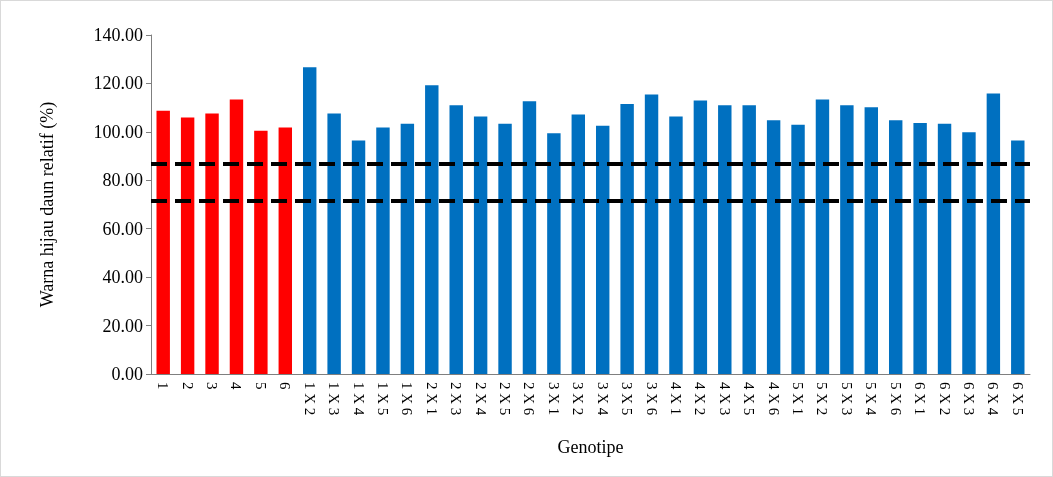 The height and width of the screenshot is (477, 1053). What do you see at coordinates (871, 399) in the screenshot?
I see `x-tick-label: 5 X 4` at bounding box center [871, 399].